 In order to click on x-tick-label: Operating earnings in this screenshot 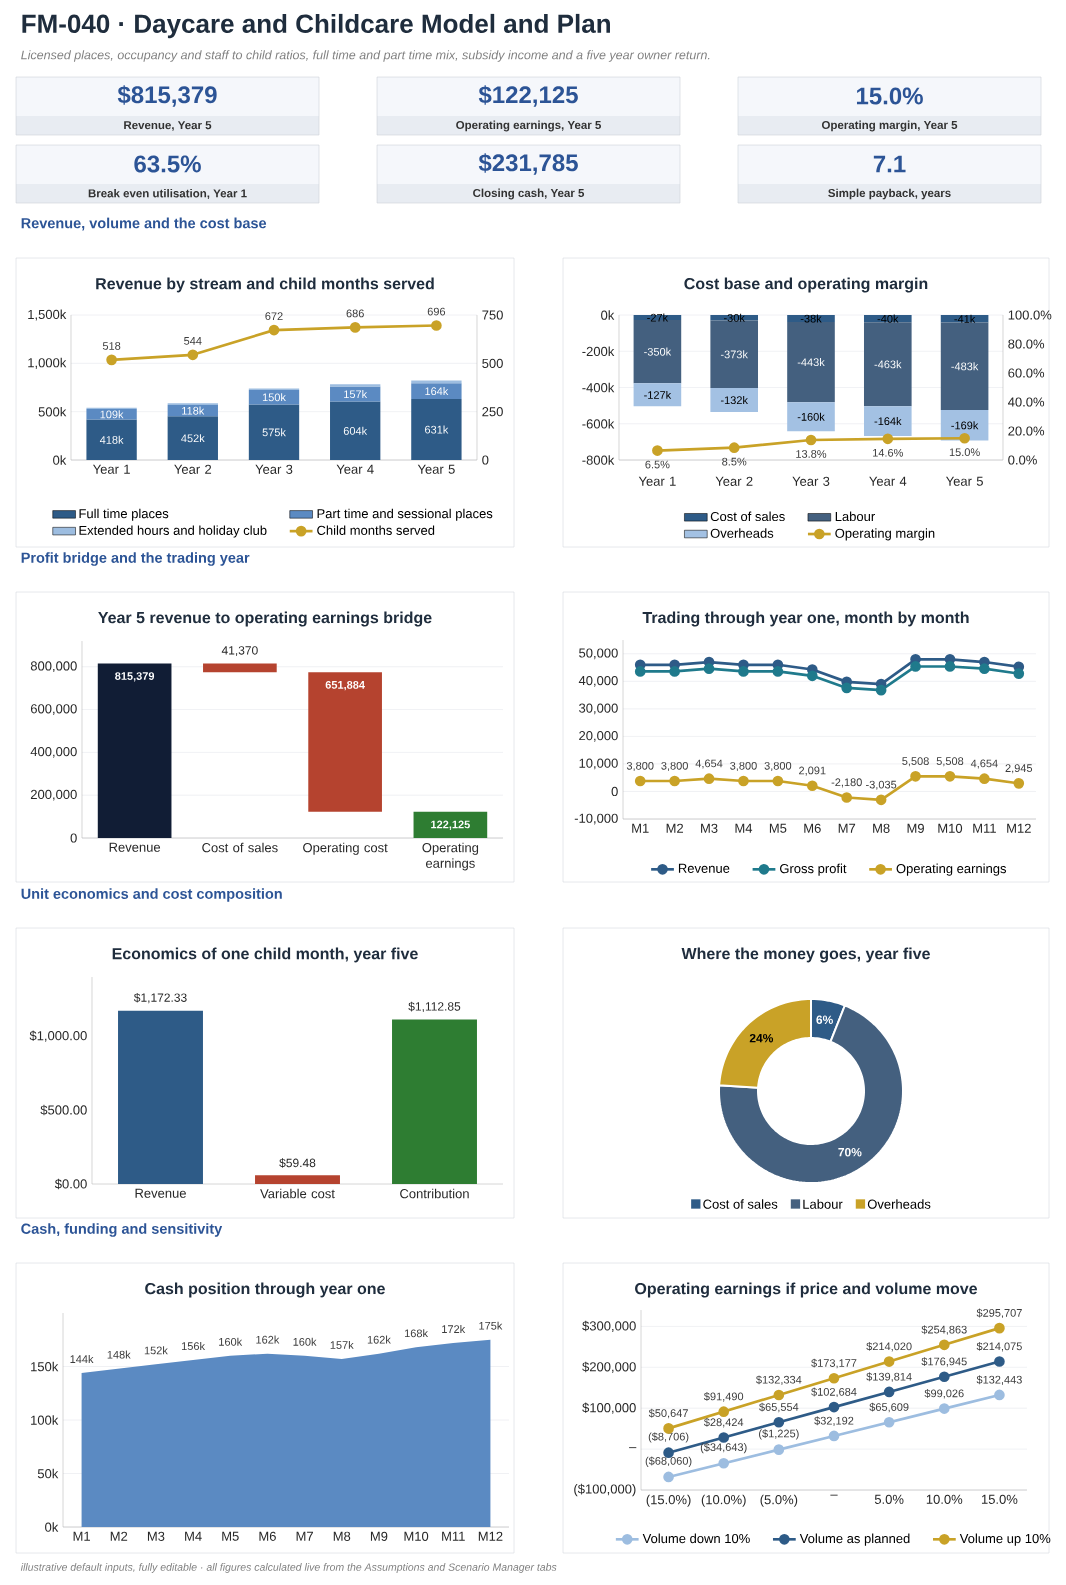, I will do `click(450, 856)`.